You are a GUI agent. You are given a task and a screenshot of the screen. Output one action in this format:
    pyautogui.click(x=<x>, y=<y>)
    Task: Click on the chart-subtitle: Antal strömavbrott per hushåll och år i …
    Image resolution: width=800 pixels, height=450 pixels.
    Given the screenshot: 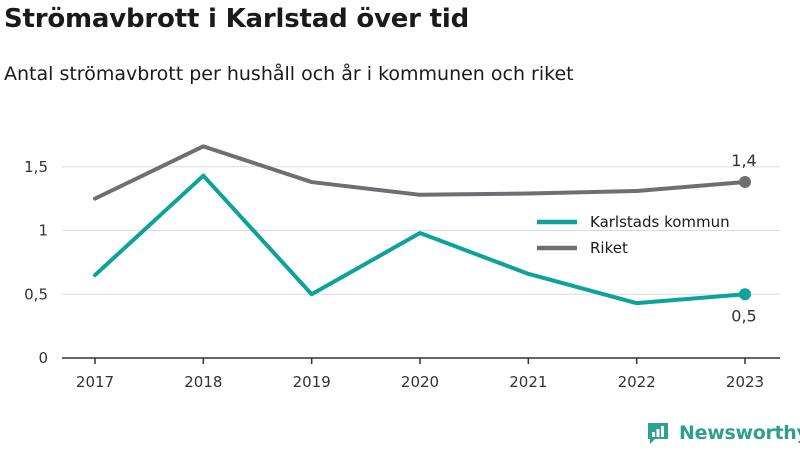 What is the action you would take?
    pyautogui.click(x=289, y=74)
    